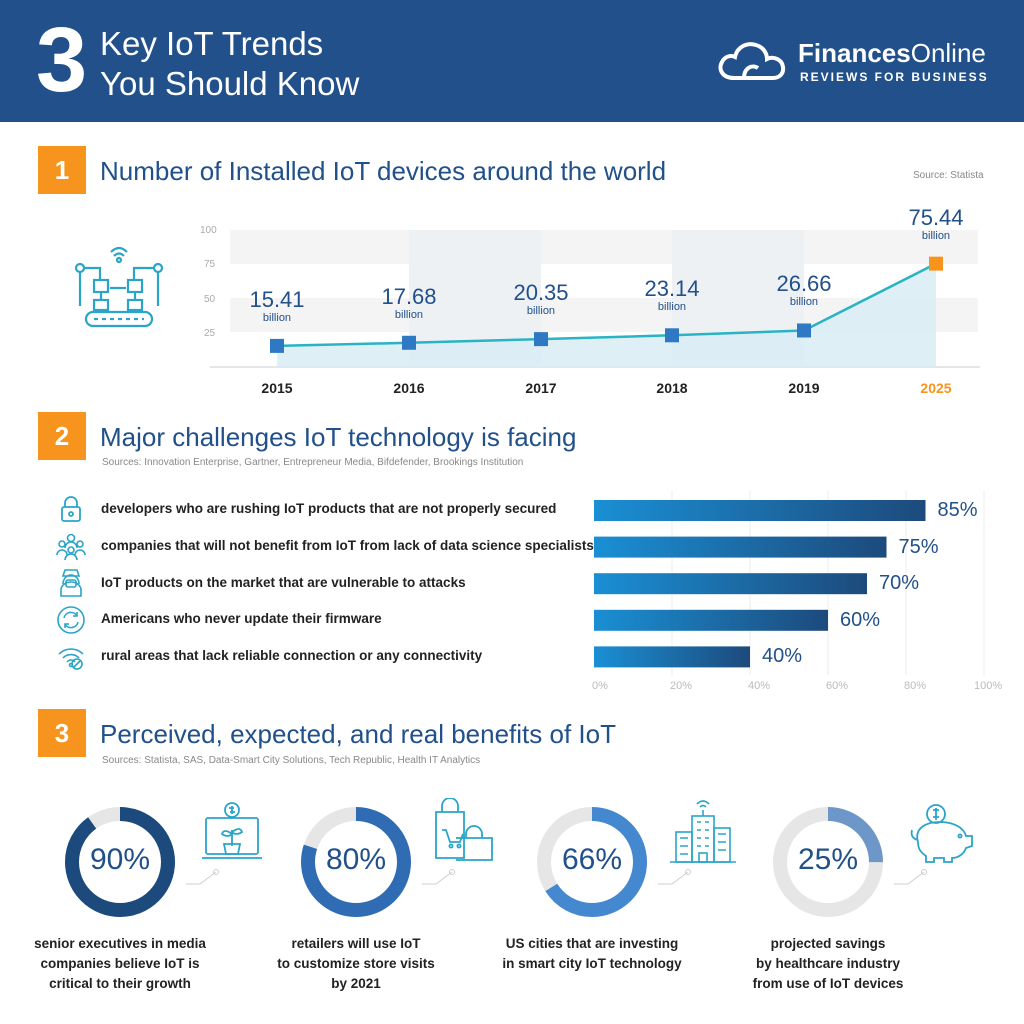  What do you see at coordinates (212, 43) in the screenshot?
I see `header-title-line1: Key IoT Trends` at bounding box center [212, 43].